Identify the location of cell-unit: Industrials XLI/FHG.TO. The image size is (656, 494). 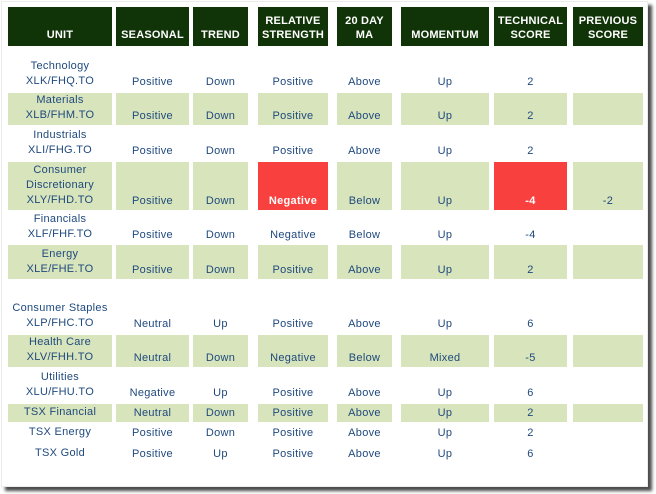
(60, 143).